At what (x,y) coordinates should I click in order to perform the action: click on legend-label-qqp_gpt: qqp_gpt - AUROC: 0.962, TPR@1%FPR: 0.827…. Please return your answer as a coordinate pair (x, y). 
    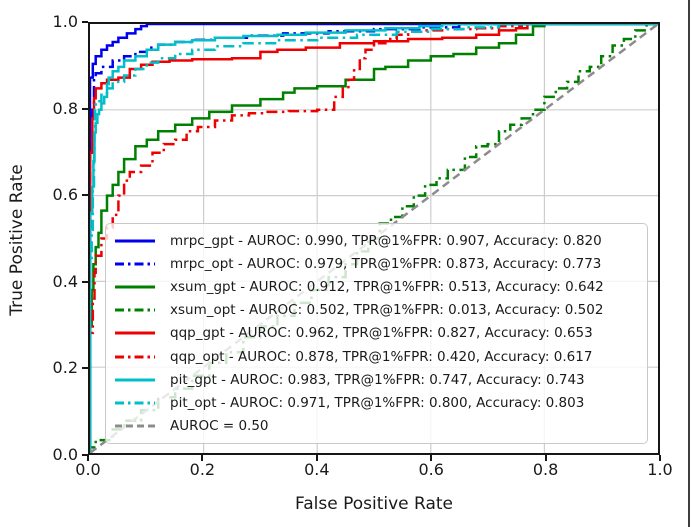
    Looking at the image, I should click on (381, 333).